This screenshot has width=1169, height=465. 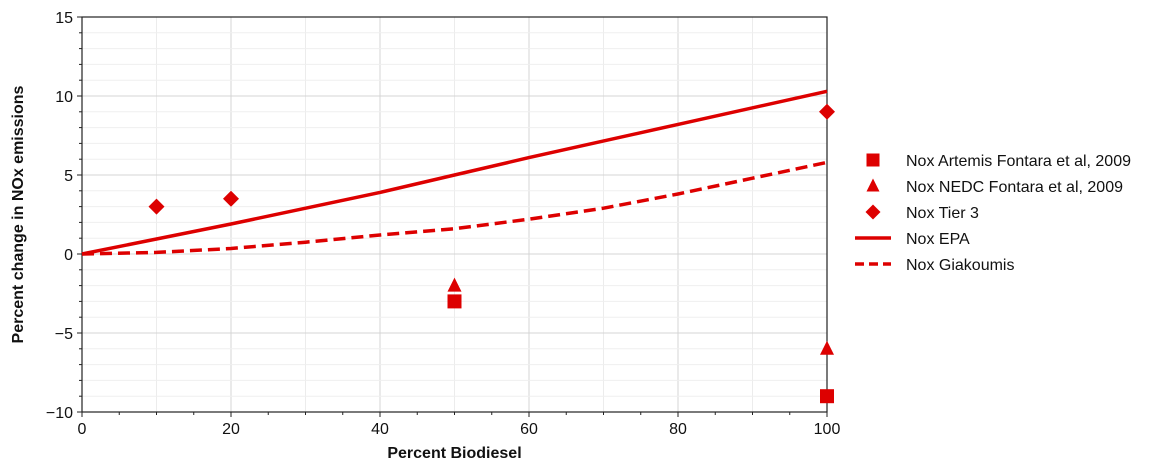 What do you see at coordinates (68, 176) in the screenshot?
I see `y-tick-label: 5` at bounding box center [68, 176].